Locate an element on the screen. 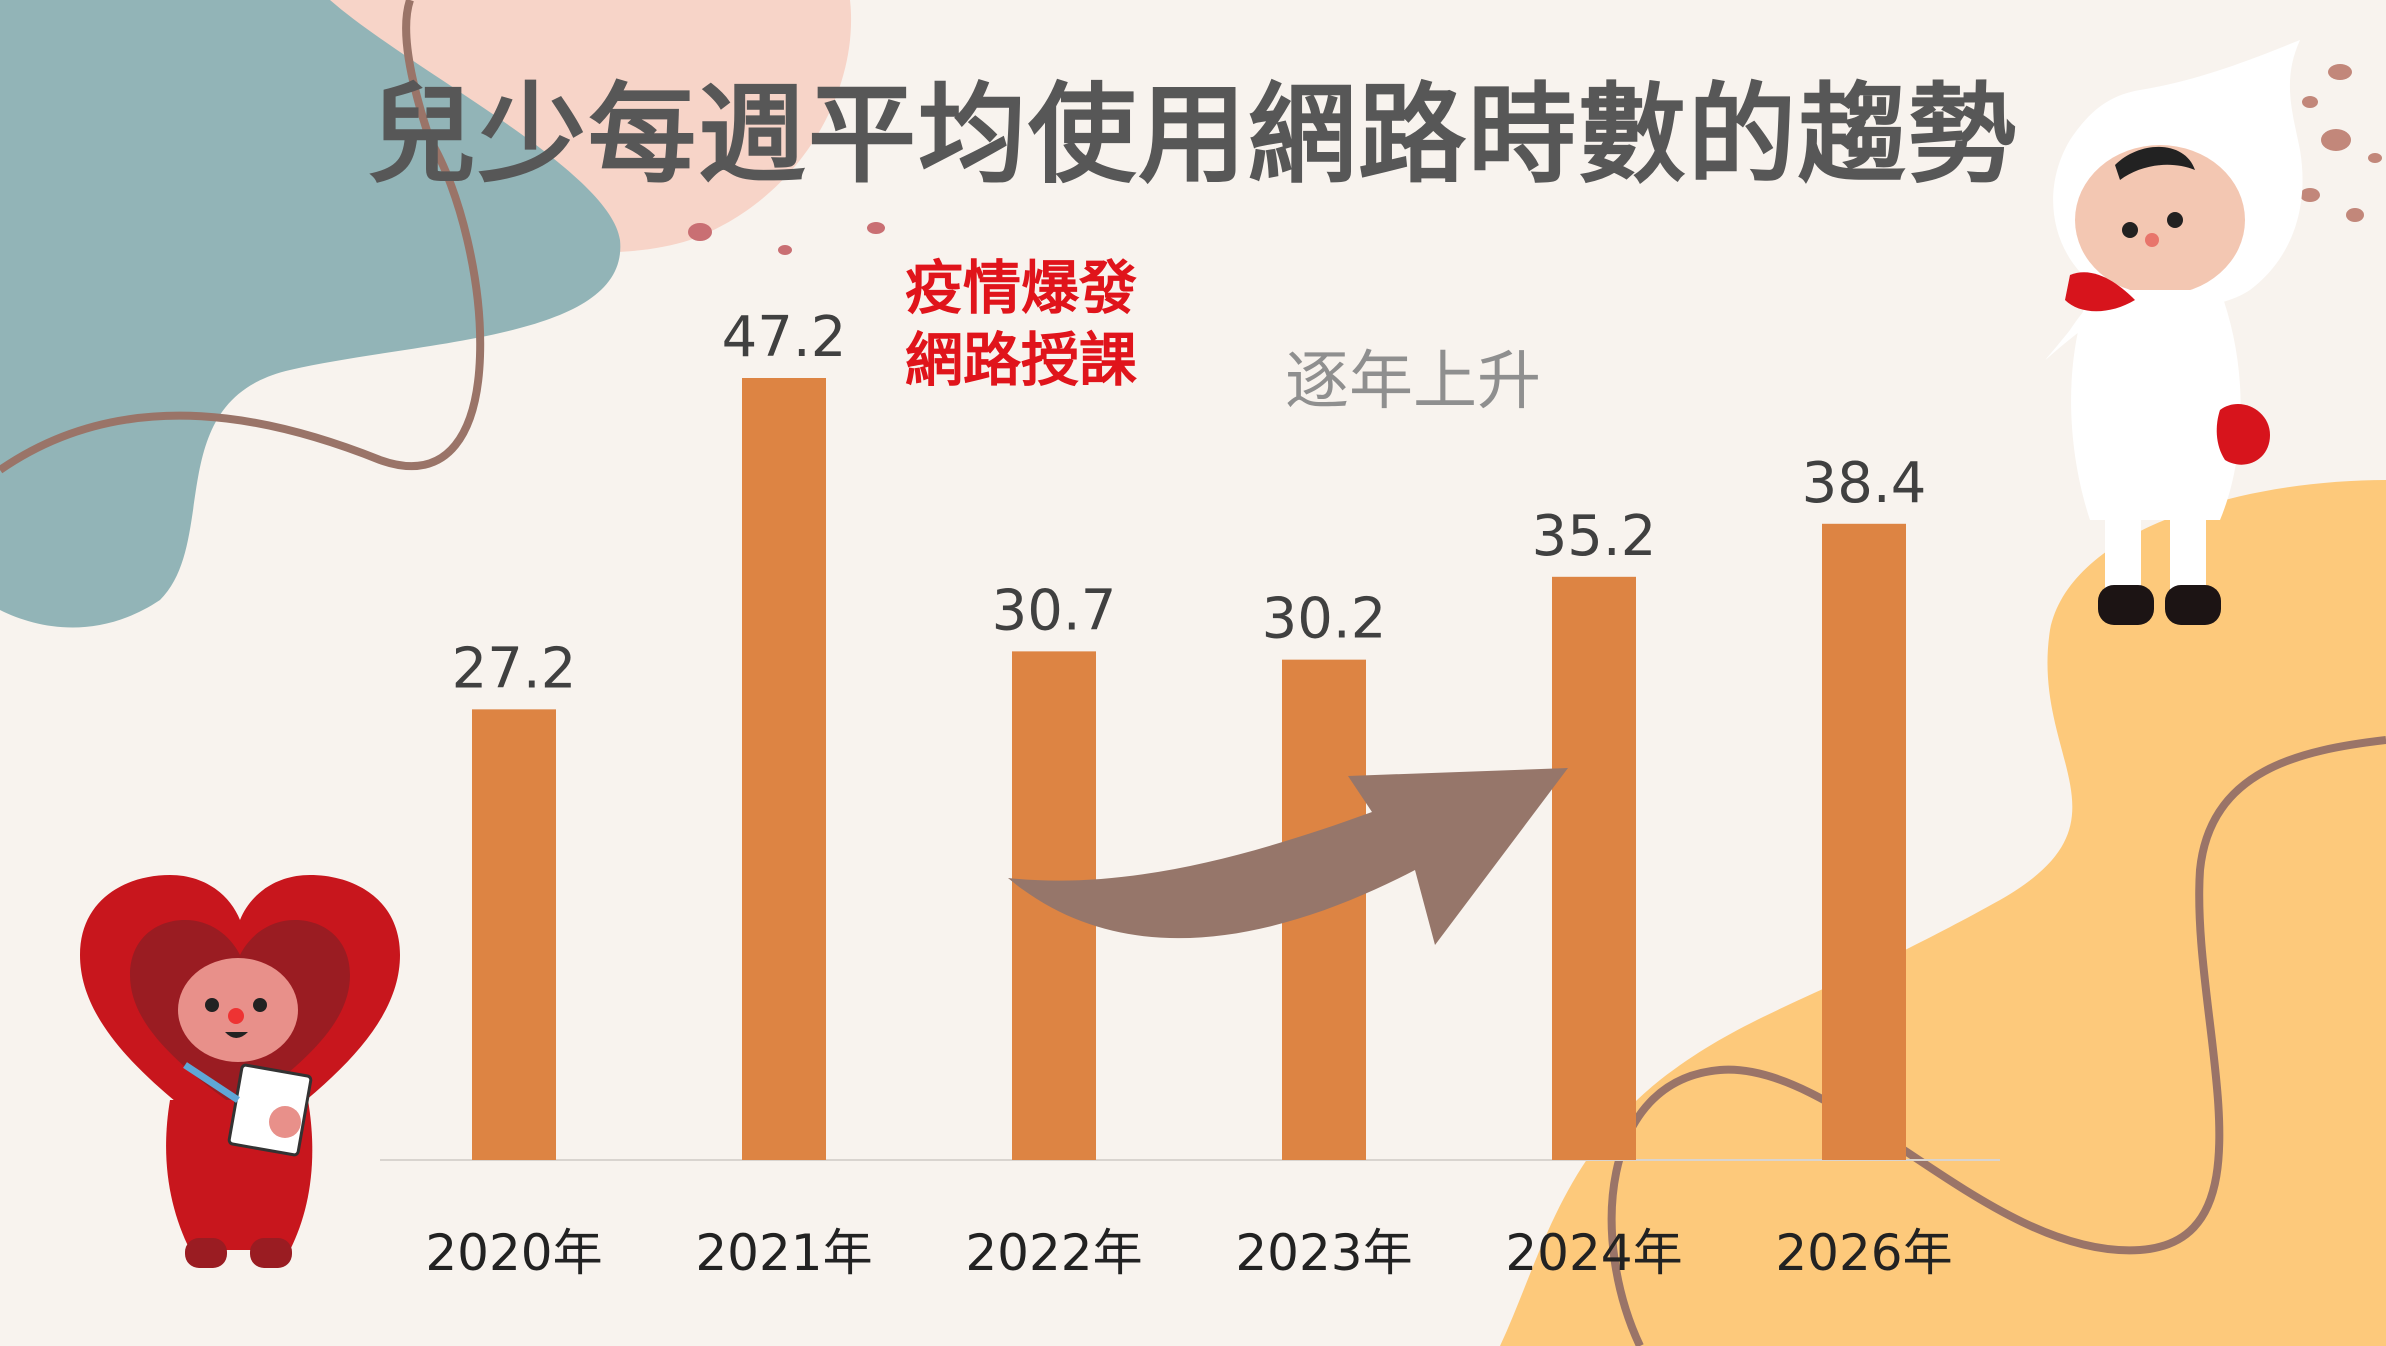 Image resolution: width=2386 pixels, height=1346 pixels. mascot-face is located at coordinates (2160, 220).